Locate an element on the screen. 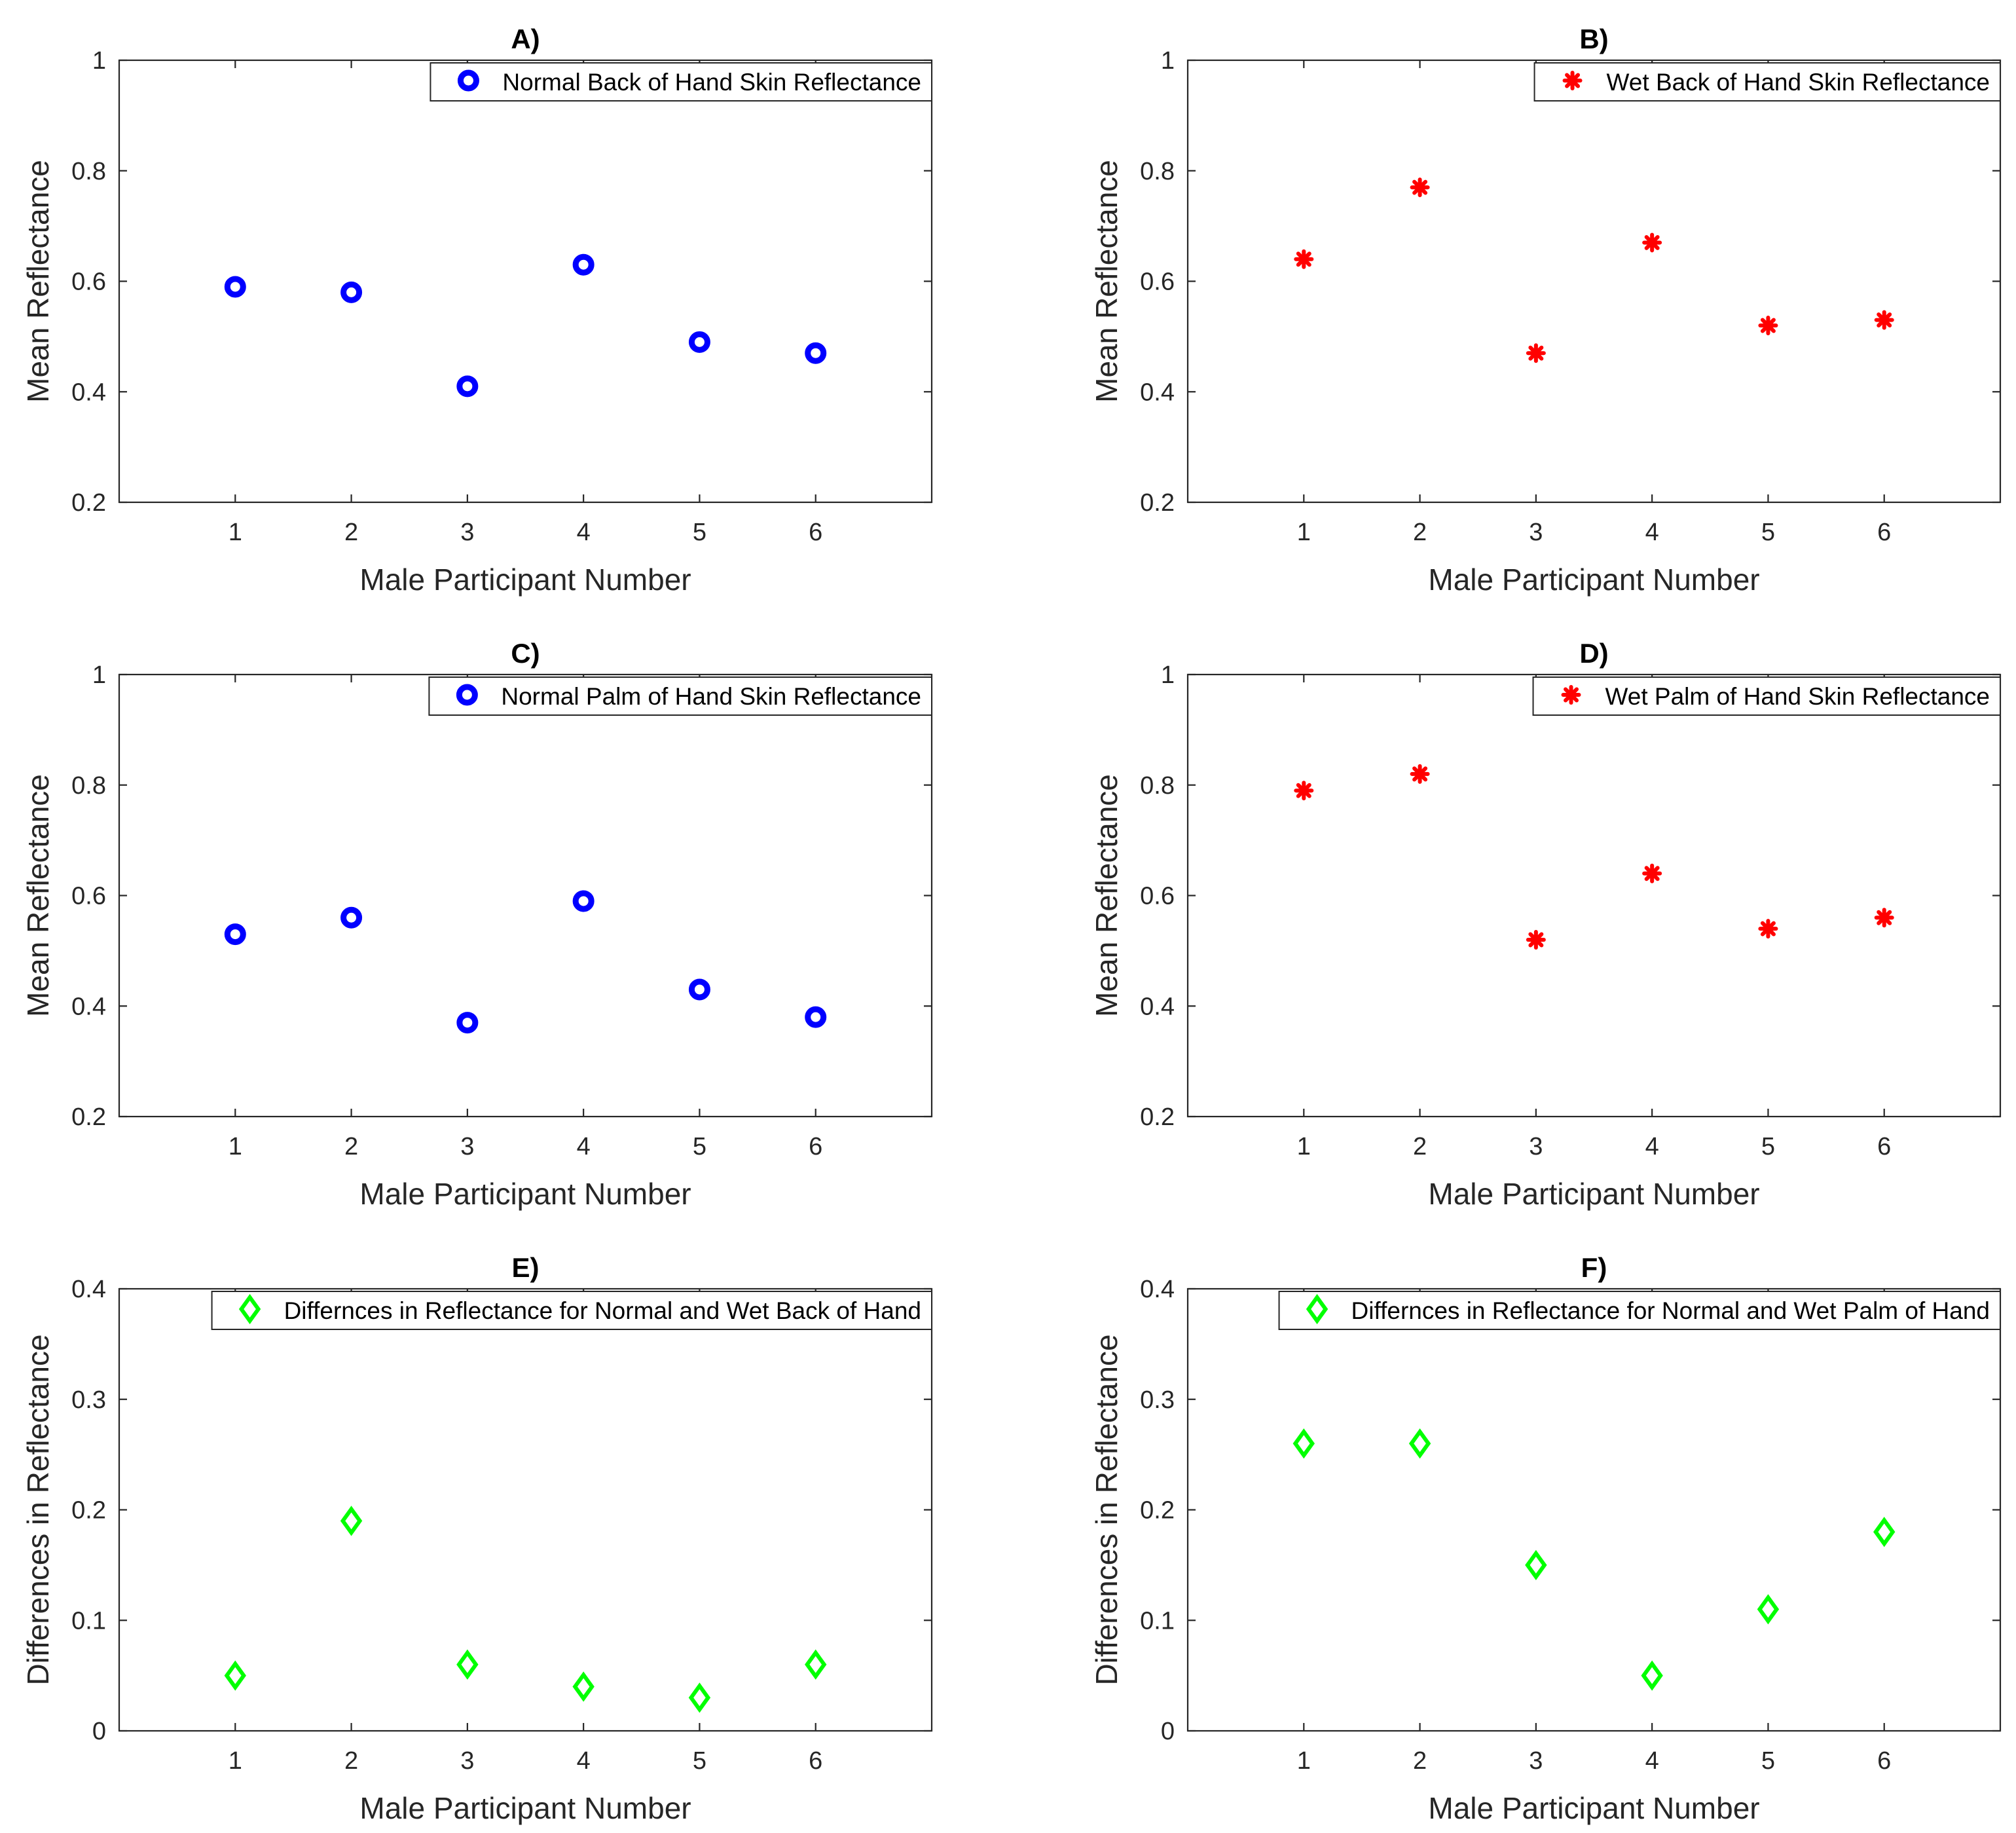 Image resolution: width=2016 pixels, height=1833 pixels. legend: Wet Palm of Hand Skin Reflectance is located at coordinates (1767, 696).